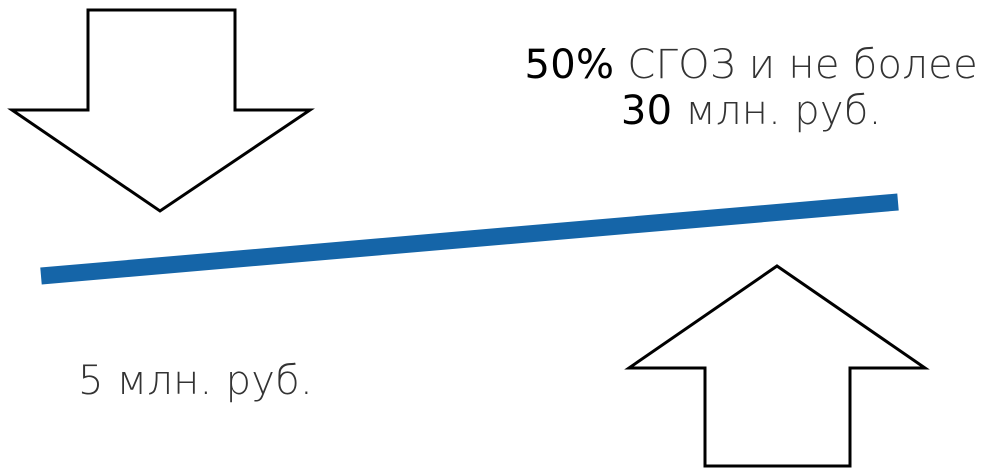  I want to click on percent-value: 50%, so click(569, 65).